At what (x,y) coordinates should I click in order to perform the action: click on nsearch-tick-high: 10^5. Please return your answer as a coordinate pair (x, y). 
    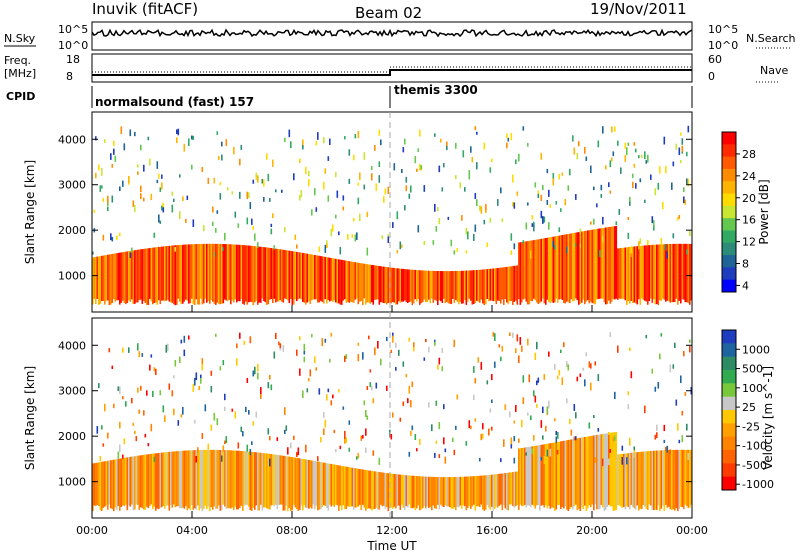
    Looking at the image, I should click on (723, 29).